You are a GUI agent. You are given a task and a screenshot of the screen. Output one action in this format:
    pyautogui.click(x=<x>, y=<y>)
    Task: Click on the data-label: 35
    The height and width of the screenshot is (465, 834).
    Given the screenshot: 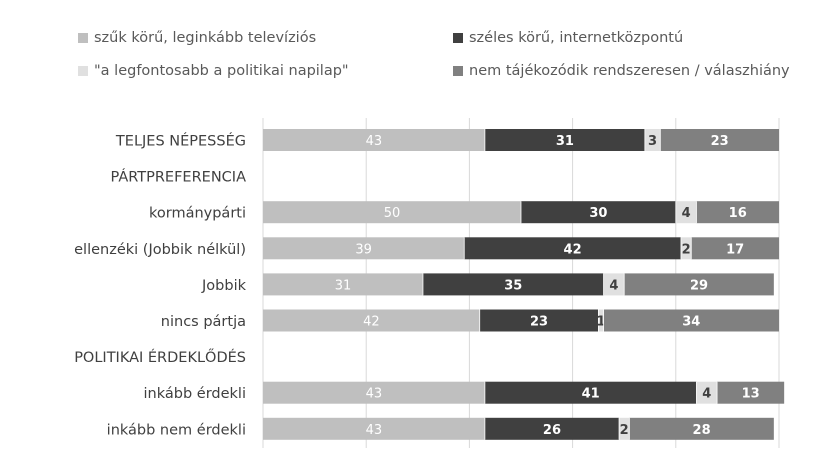 What is the action you would take?
    pyautogui.click(x=513, y=285)
    